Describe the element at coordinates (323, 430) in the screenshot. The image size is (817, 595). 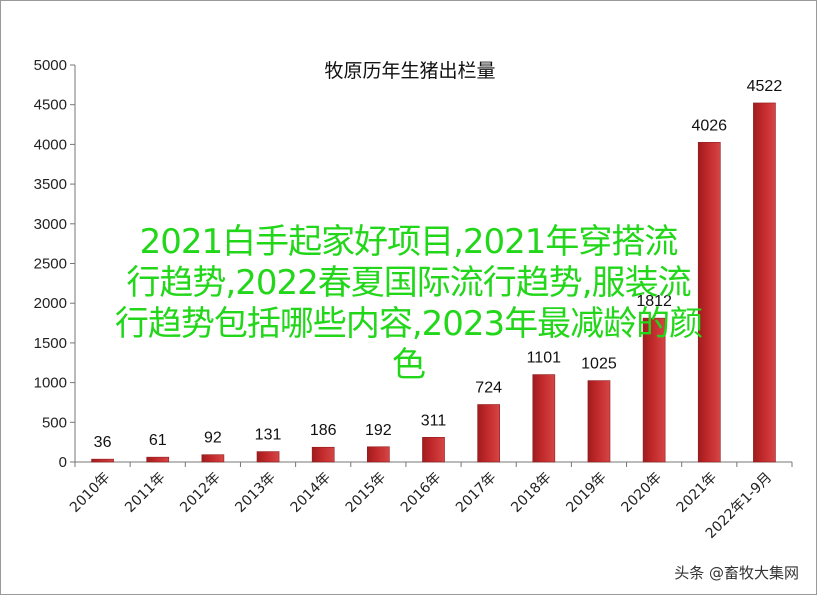
I see `data-label: 186` at that location.